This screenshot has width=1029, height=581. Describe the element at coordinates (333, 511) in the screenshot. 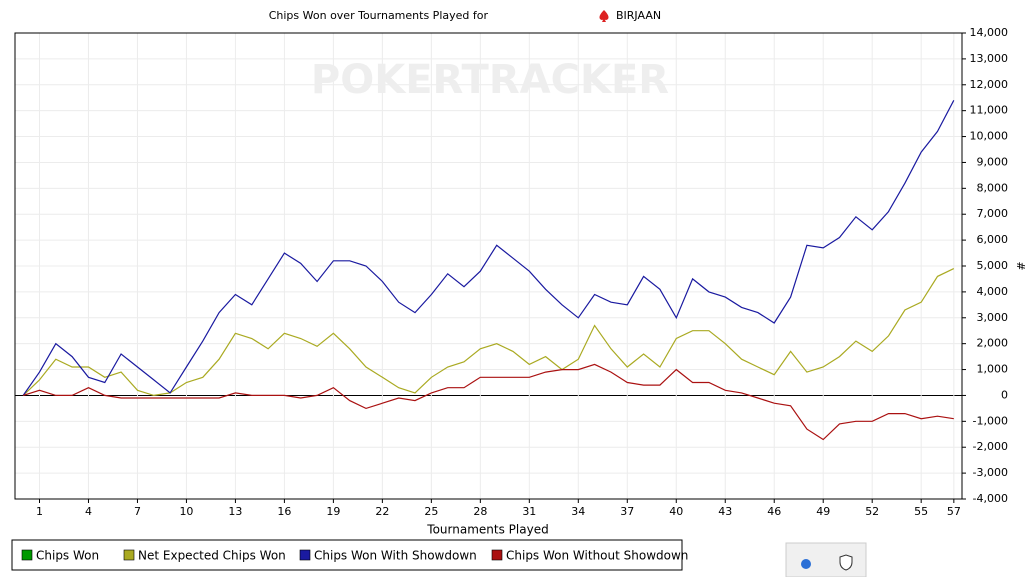

I see `x-tick-label: 19` at that location.